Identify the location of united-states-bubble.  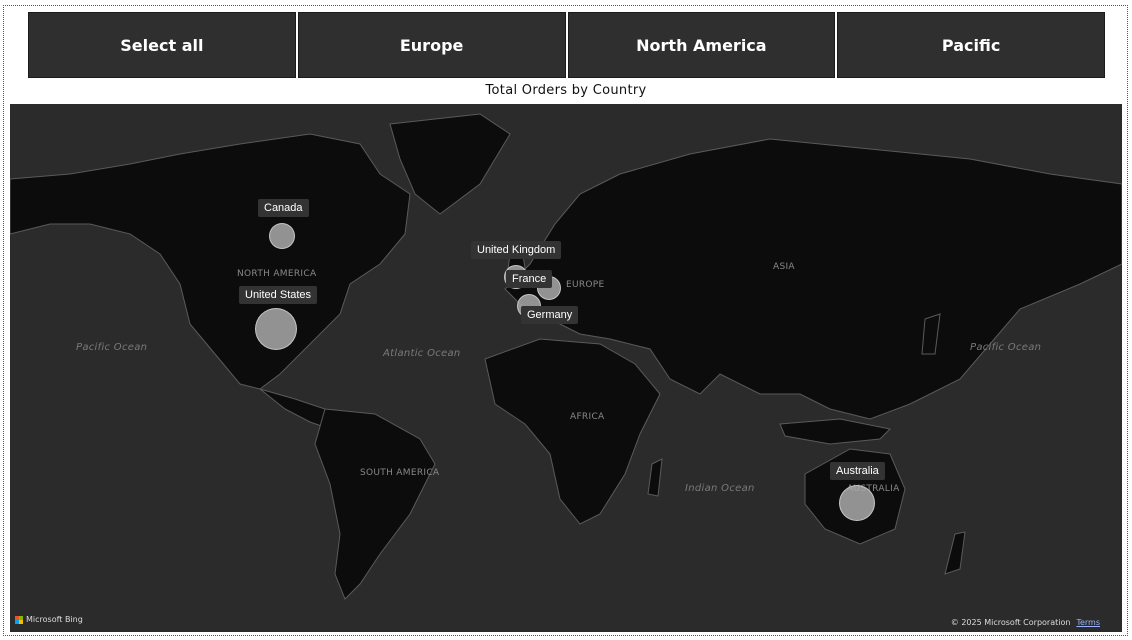
(276, 329).